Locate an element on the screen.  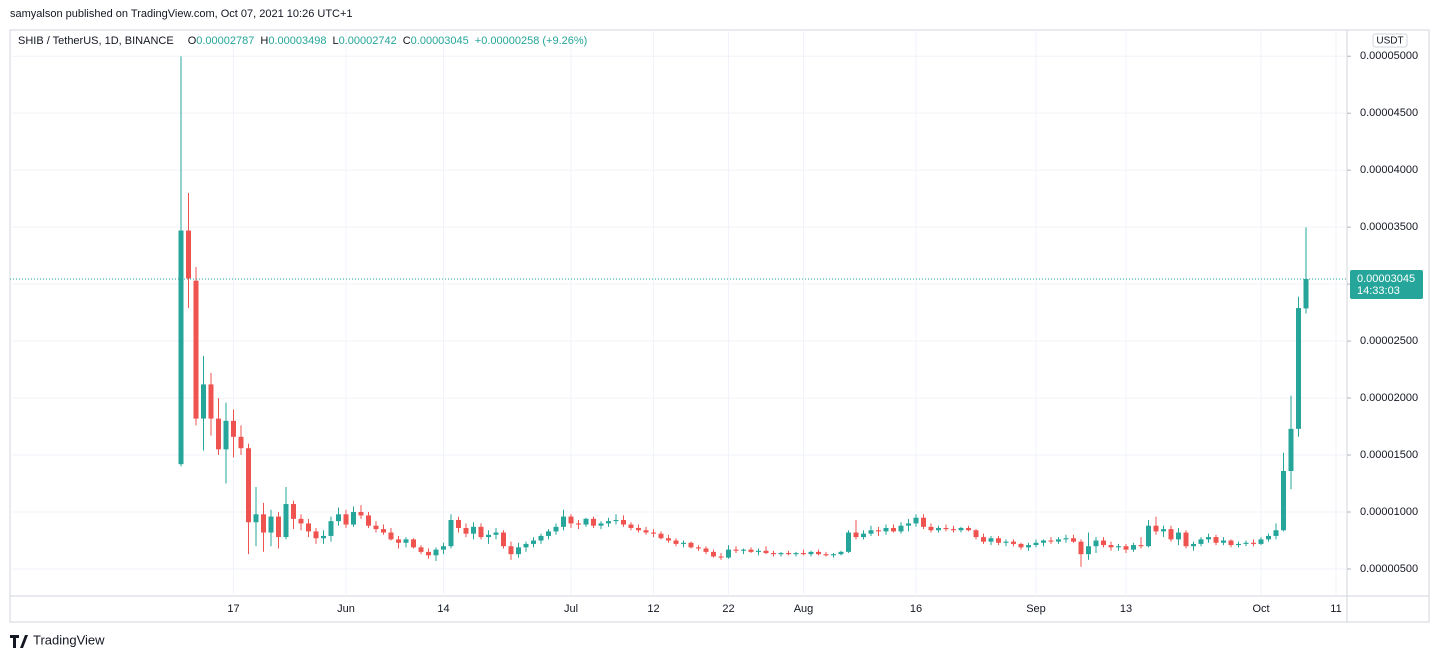
x-tick-label: Oct is located at coordinates (1260, 609).